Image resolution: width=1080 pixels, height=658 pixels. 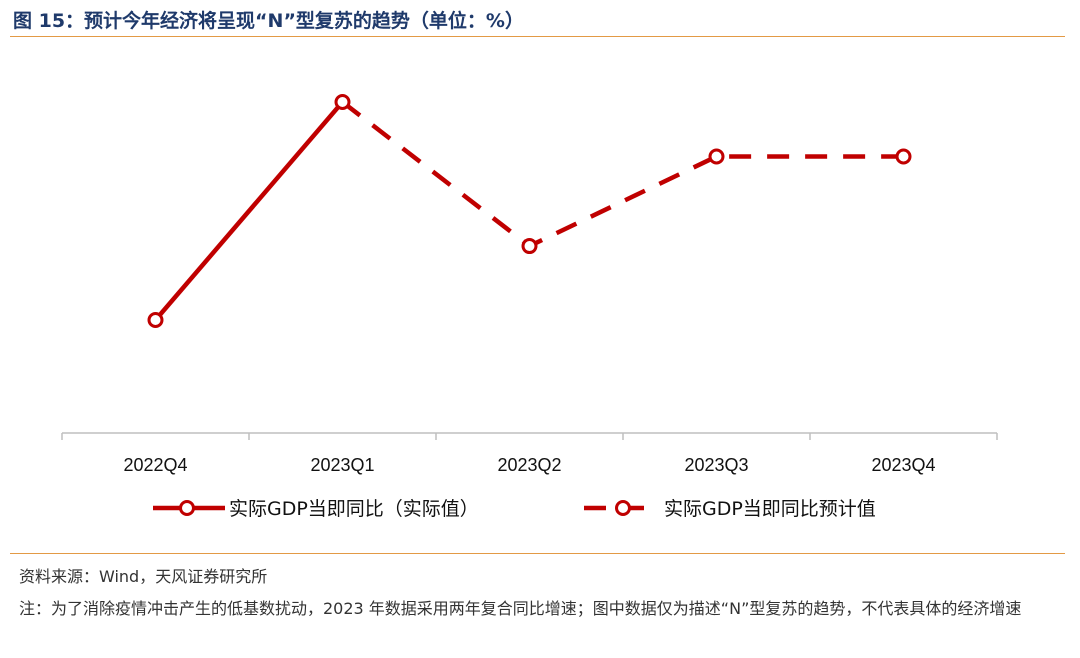 I want to click on title-divider, so click(x=537, y=36).